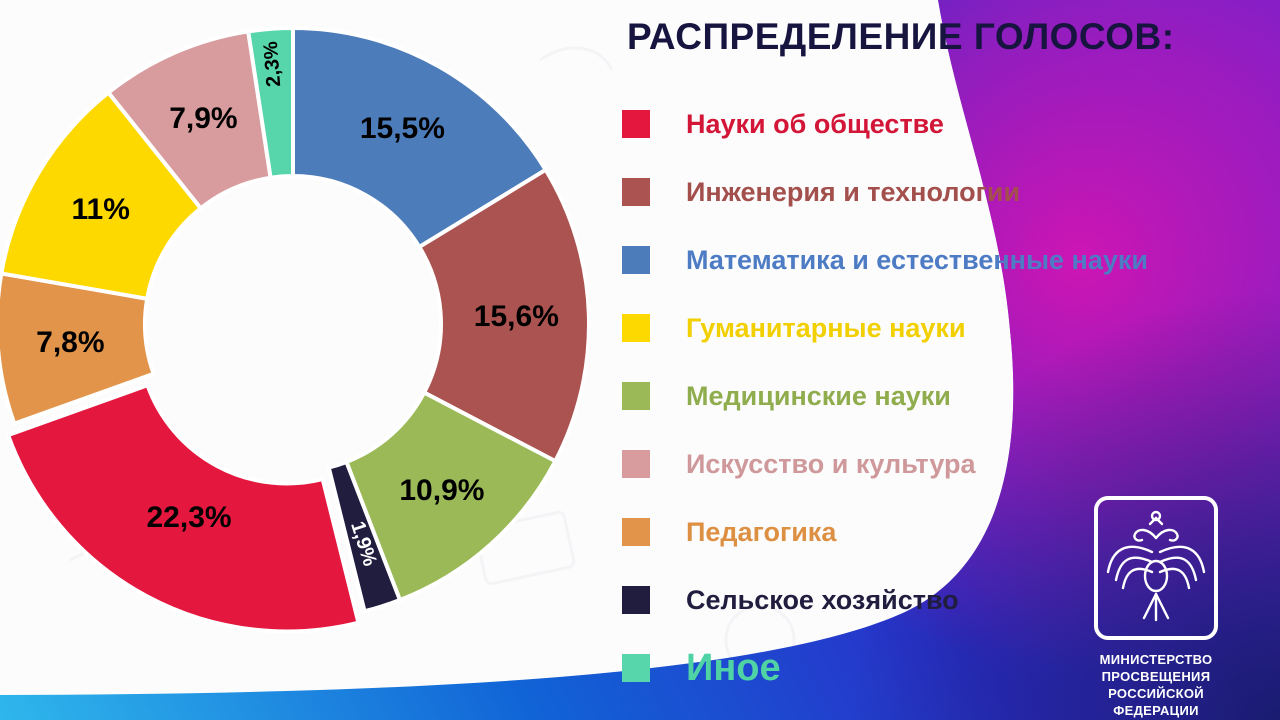  I want to click on legend-item-8: Сельское хозяйство, so click(885, 599).